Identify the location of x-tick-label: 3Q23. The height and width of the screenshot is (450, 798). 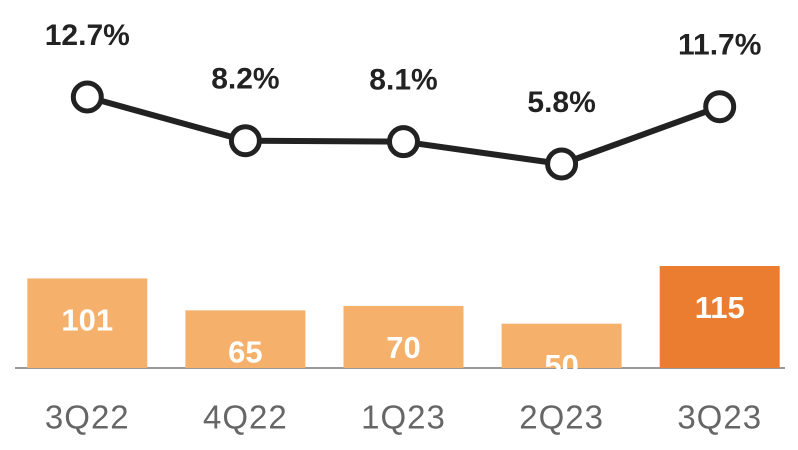
(719, 417).